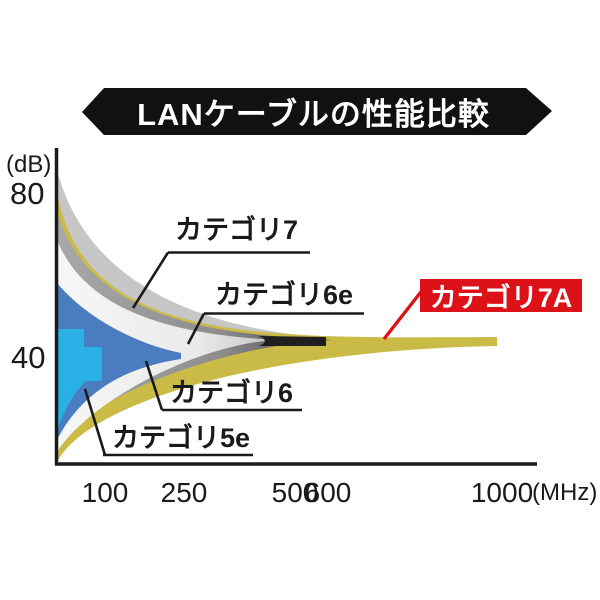  What do you see at coordinates (292, 341) in the screenshot?
I see `convergence-core` at bounding box center [292, 341].